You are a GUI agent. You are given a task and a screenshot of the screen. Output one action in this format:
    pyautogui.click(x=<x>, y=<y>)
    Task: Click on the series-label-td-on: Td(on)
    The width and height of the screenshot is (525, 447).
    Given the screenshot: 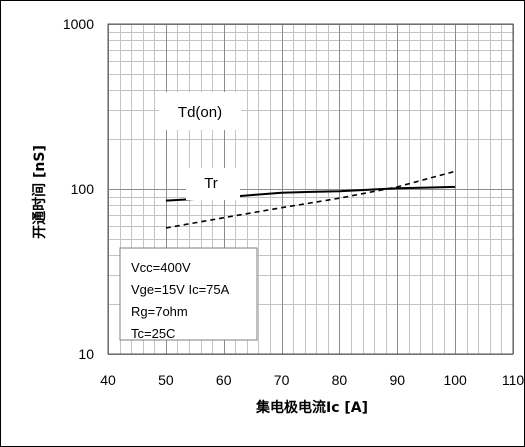 What is the action you would take?
    pyautogui.click(x=200, y=112)
    